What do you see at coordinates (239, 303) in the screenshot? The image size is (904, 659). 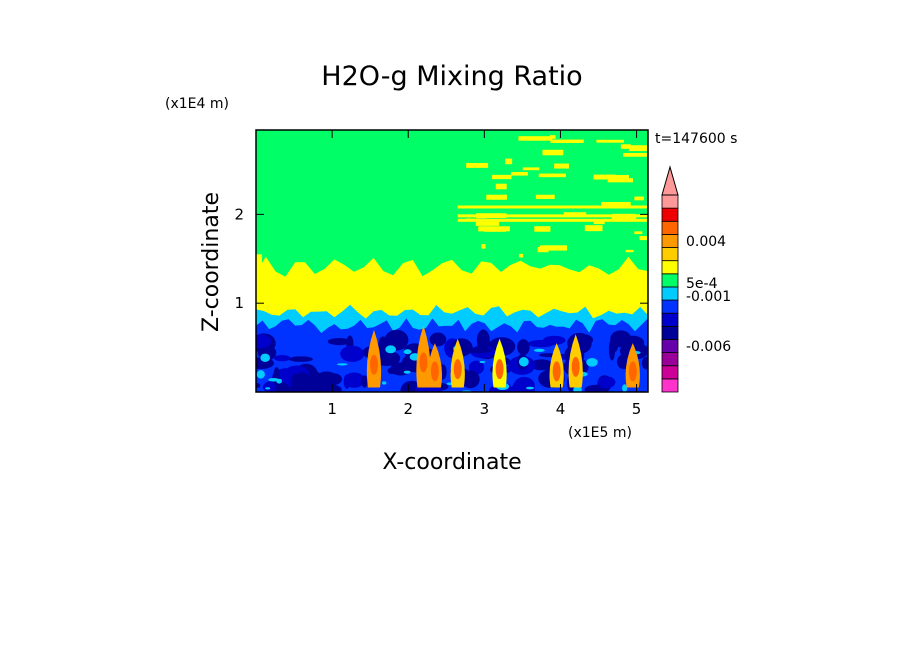 I see `y-tick-label: 1` at bounding box center [239, 303].